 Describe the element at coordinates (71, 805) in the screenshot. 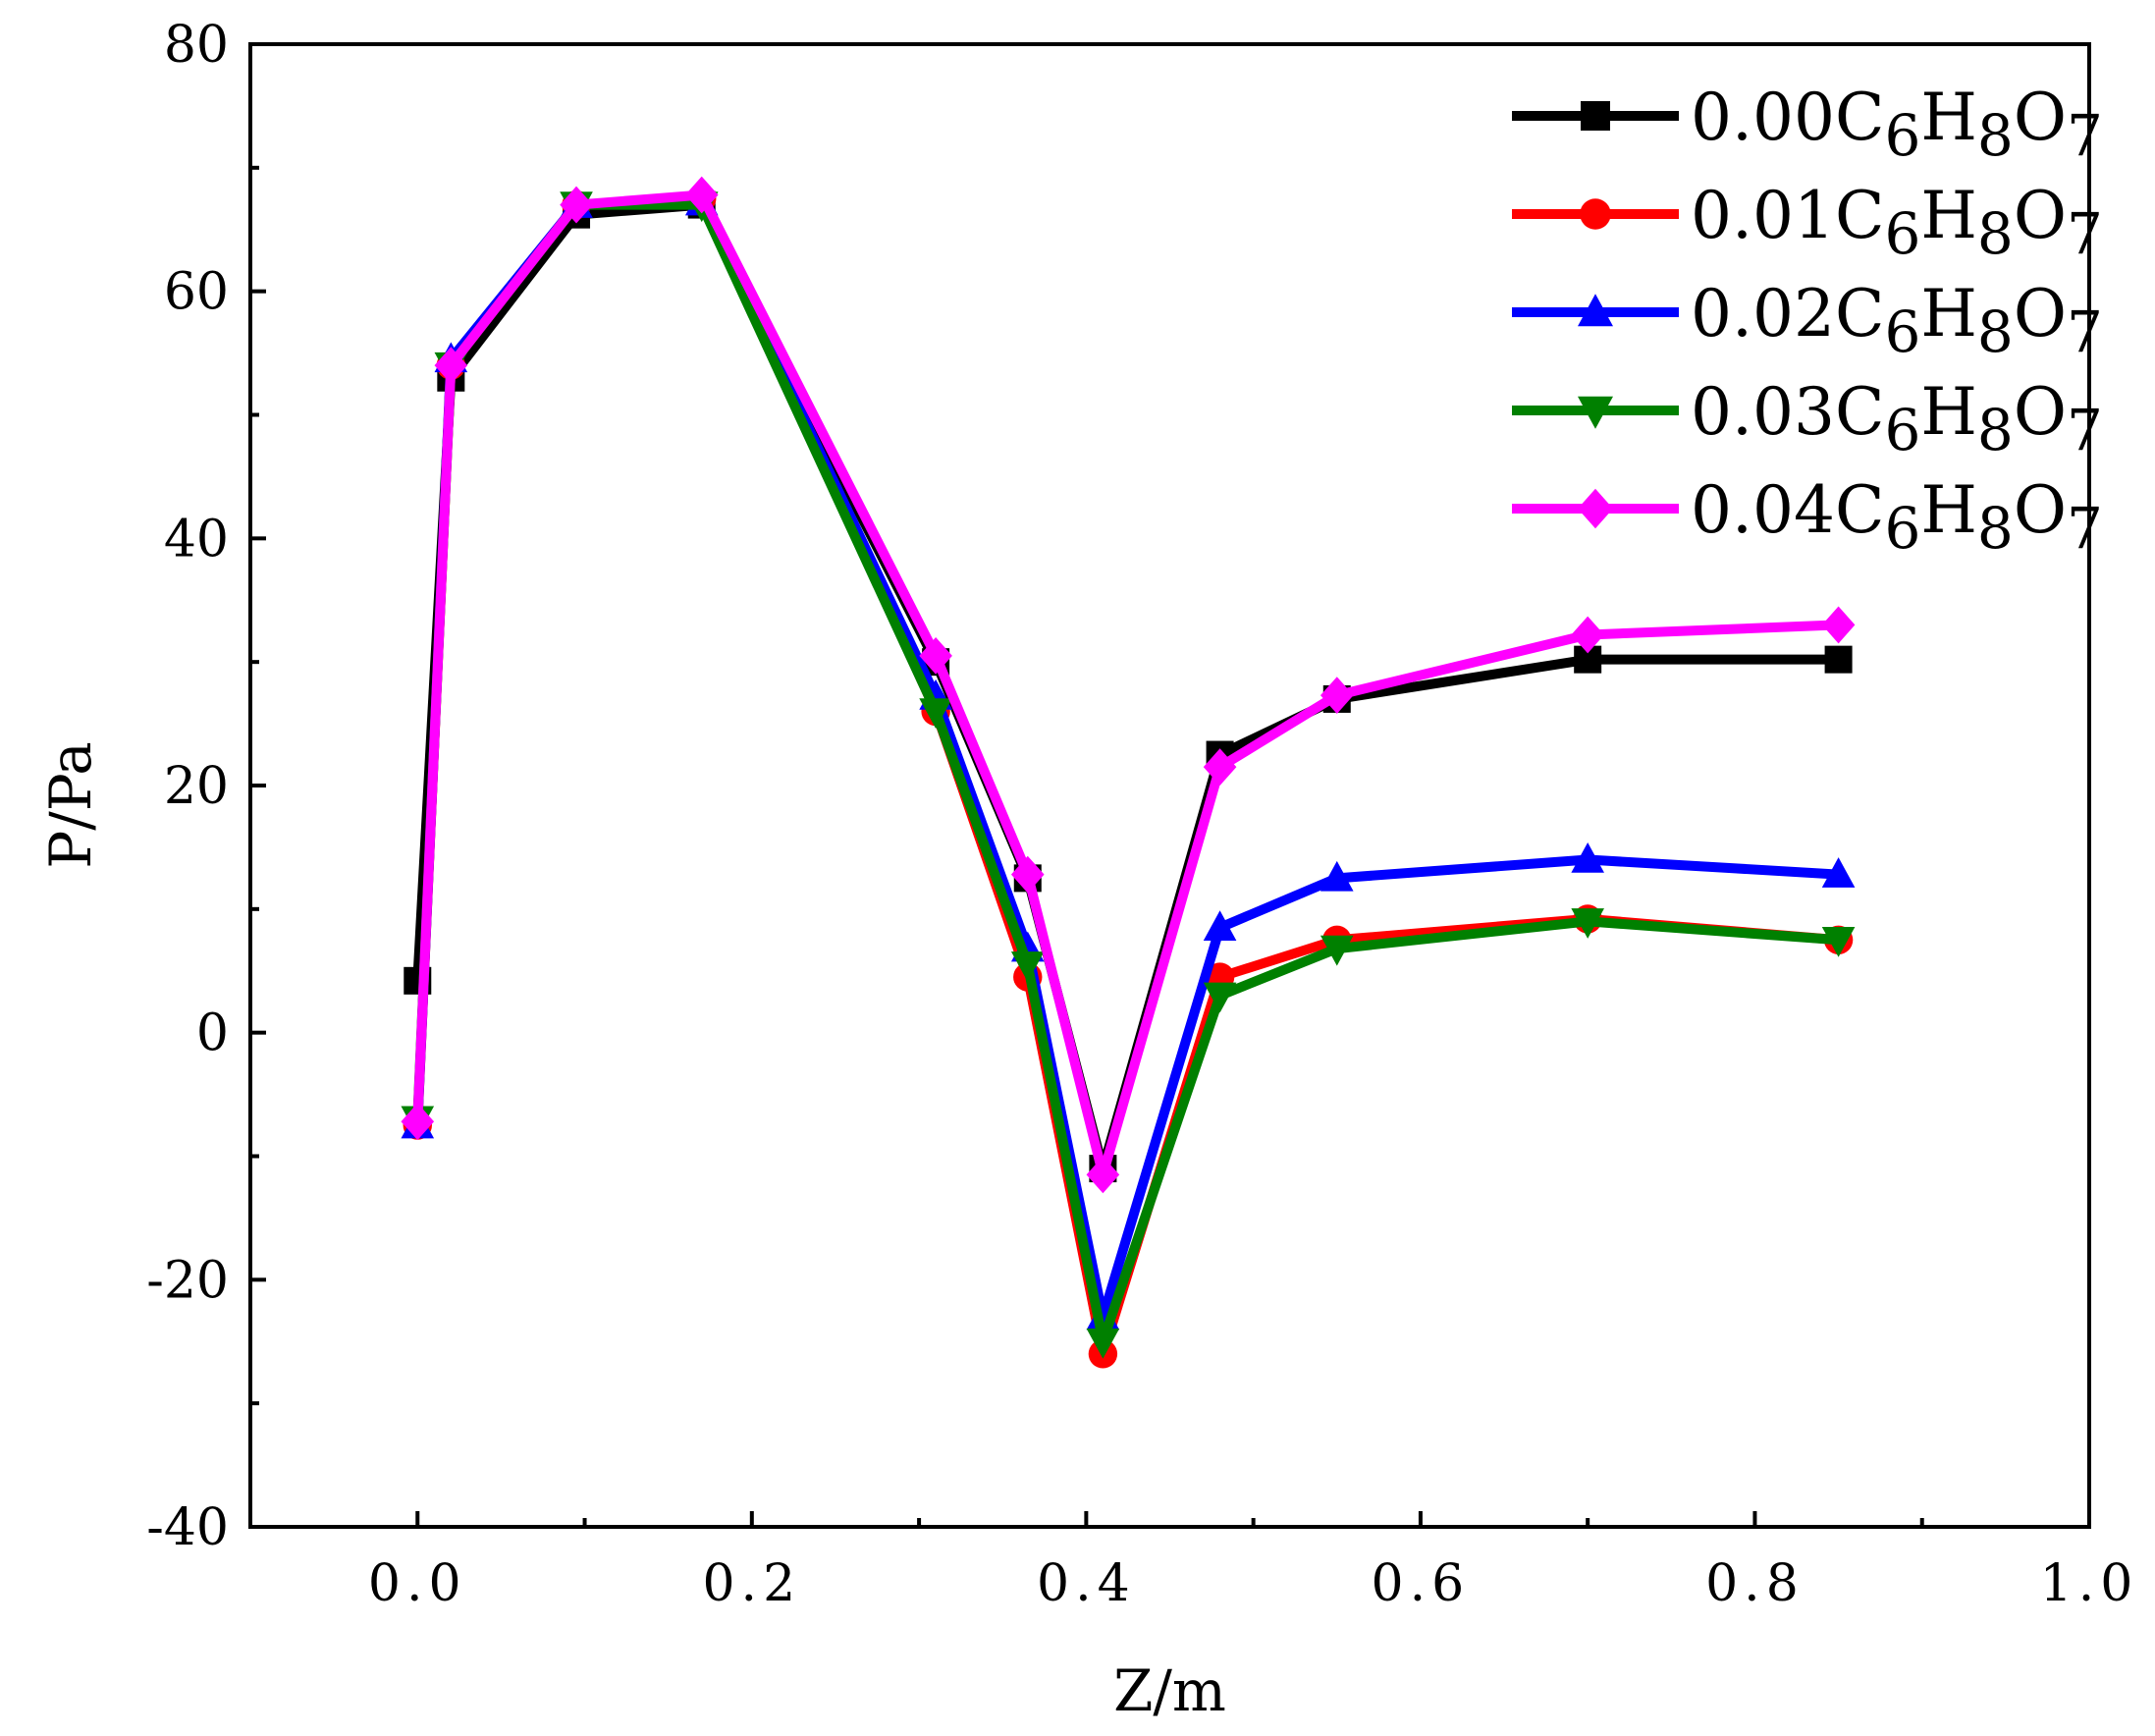

I see `y-axis-title: P/Pa` at that location.